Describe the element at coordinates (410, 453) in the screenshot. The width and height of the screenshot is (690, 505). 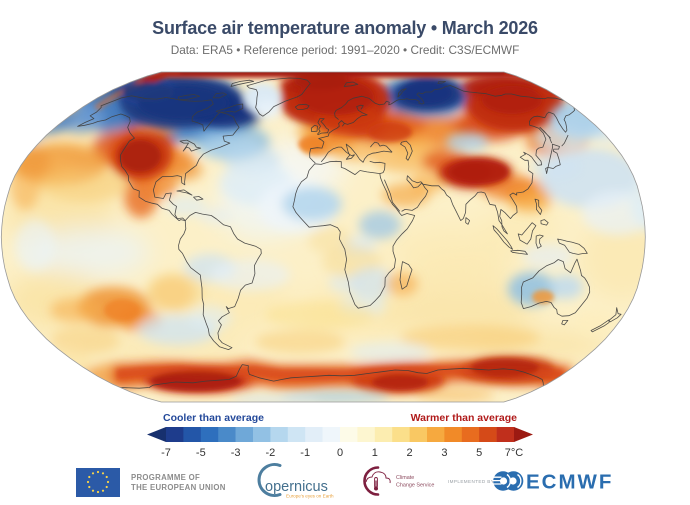
I see `svg-text: 2` at that location.